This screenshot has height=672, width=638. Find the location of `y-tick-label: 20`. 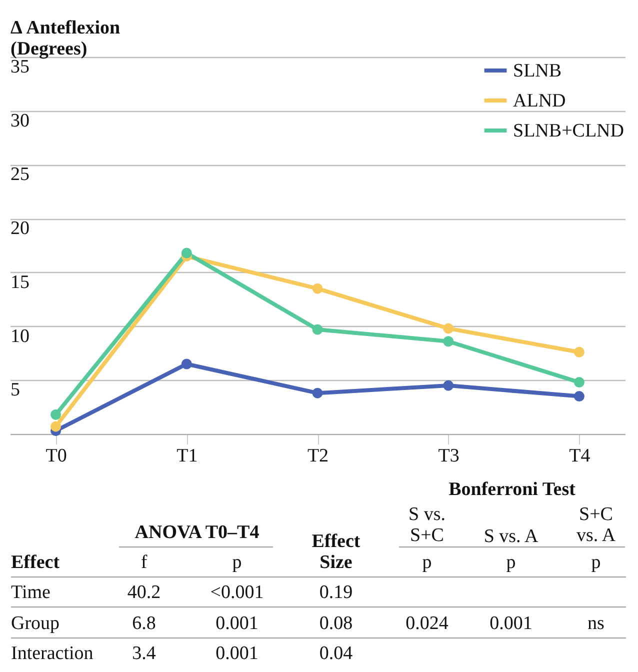

y-tick-label: 20 is located at coordinates (20, 229).